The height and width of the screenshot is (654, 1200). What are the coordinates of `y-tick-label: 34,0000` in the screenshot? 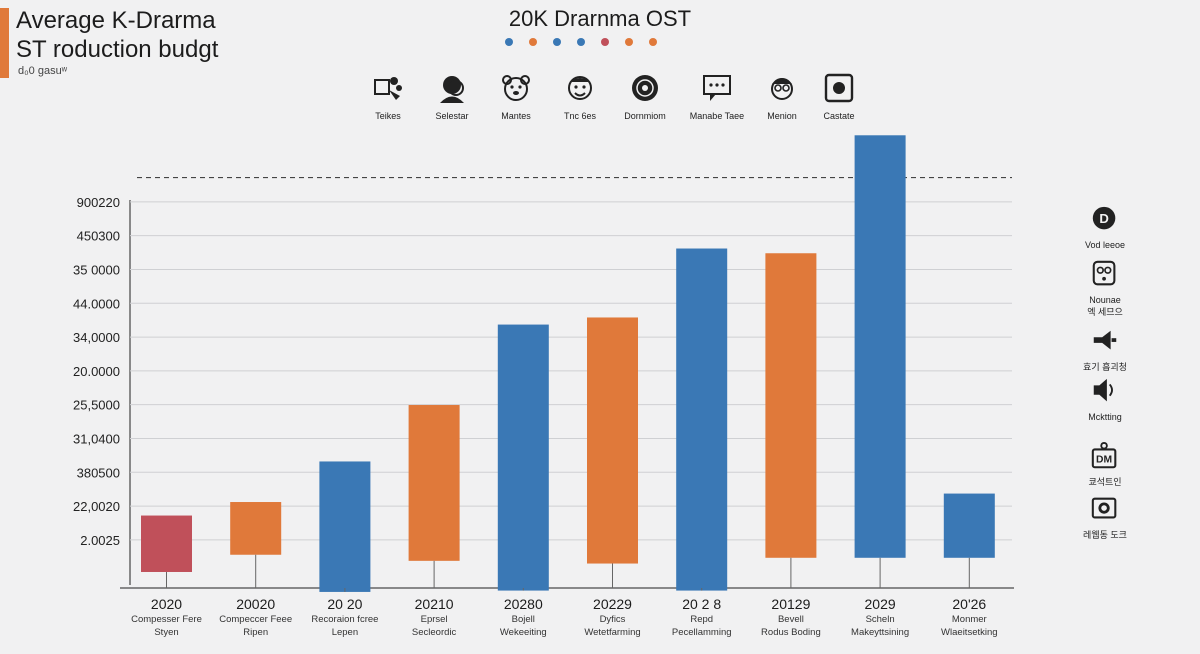 It's located at (96, 337).